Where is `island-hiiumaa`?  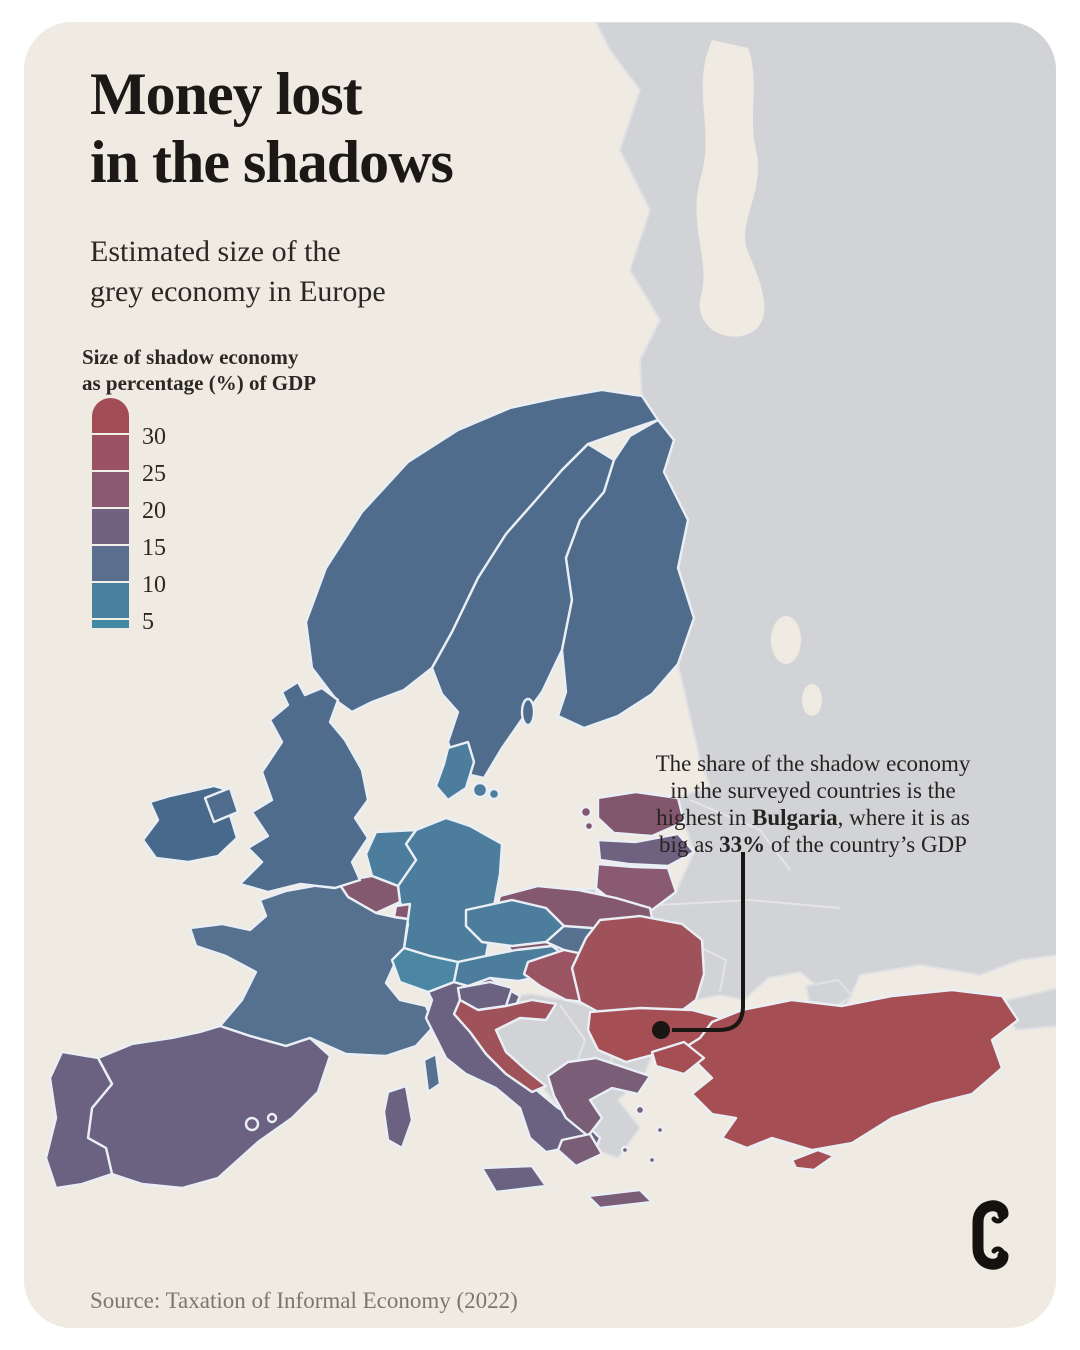
island-hiiumaa is located at coordinates (589, 826).